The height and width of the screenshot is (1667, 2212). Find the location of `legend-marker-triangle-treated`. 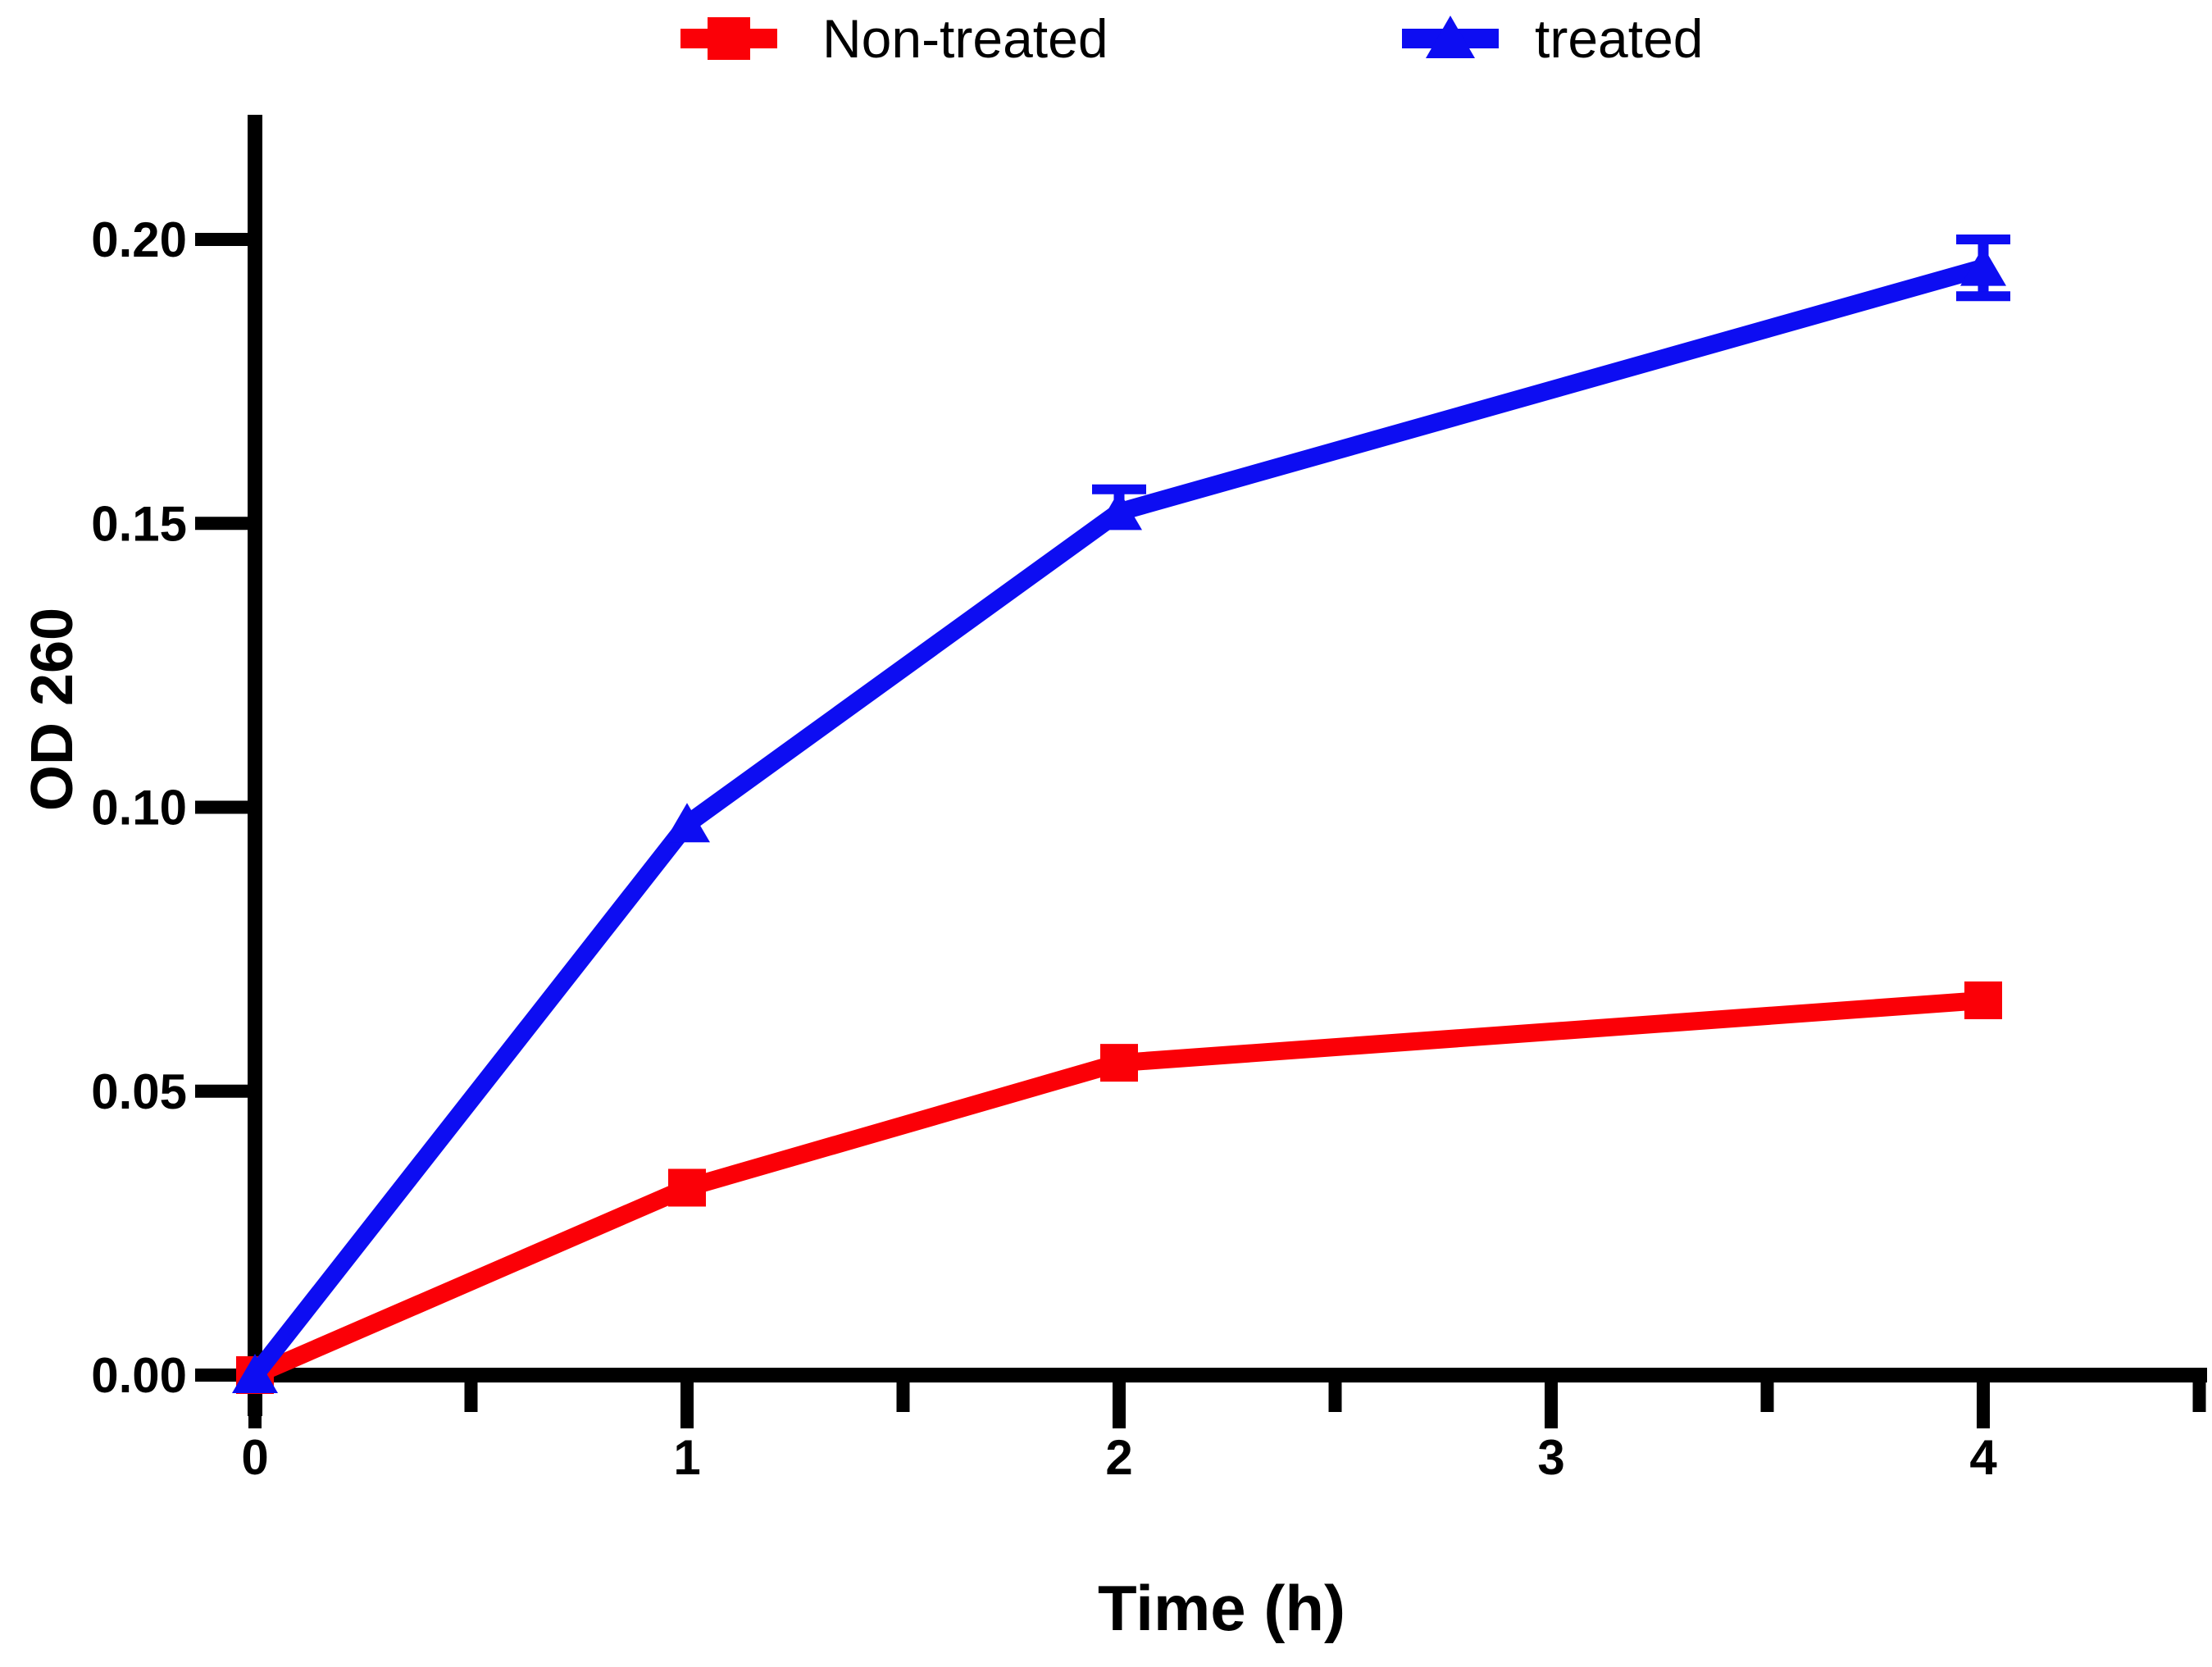

legend-marker-triangle-treated is located at coordinates (1451, 37).